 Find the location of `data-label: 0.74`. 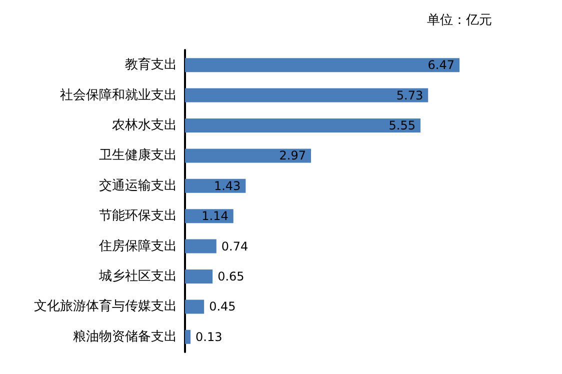

data-label: 0.74 is located at coordinates (234, 246).